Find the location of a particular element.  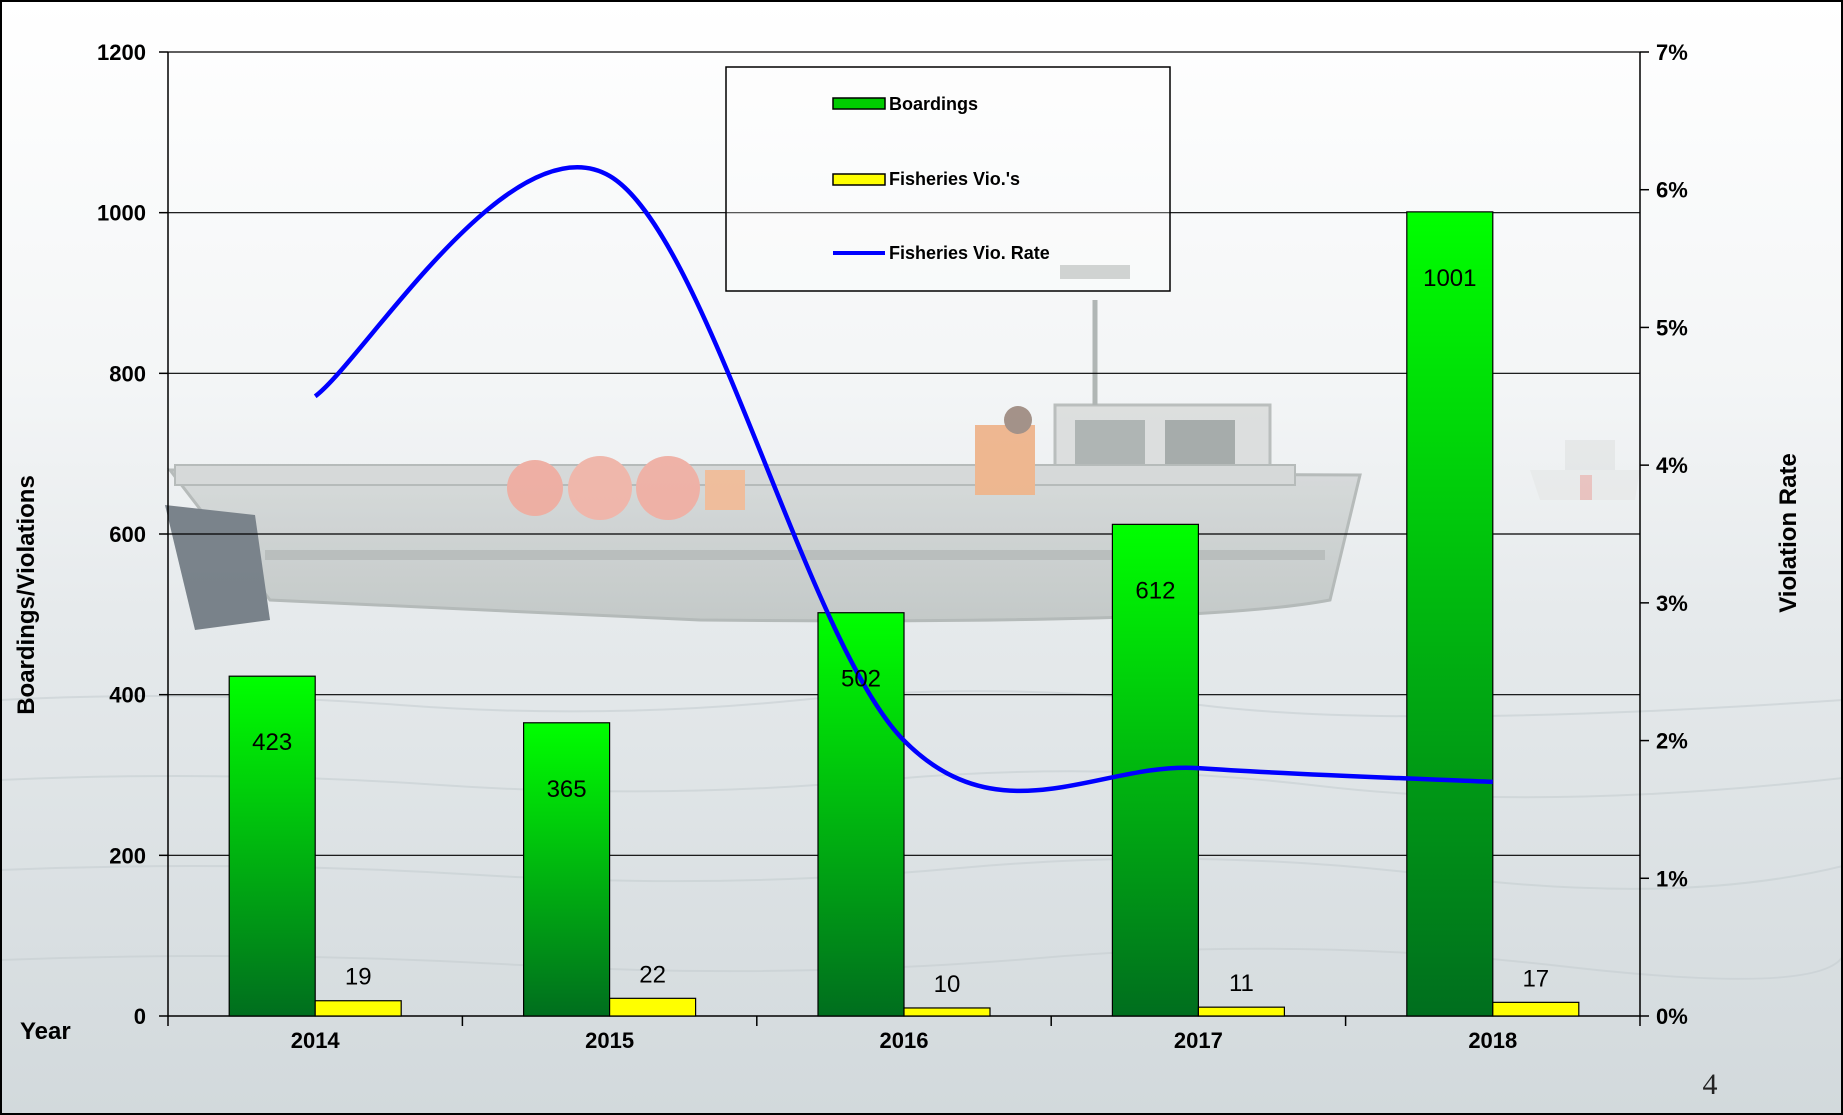

bar-violations-2018 is located at coordinates (1536, 1009).